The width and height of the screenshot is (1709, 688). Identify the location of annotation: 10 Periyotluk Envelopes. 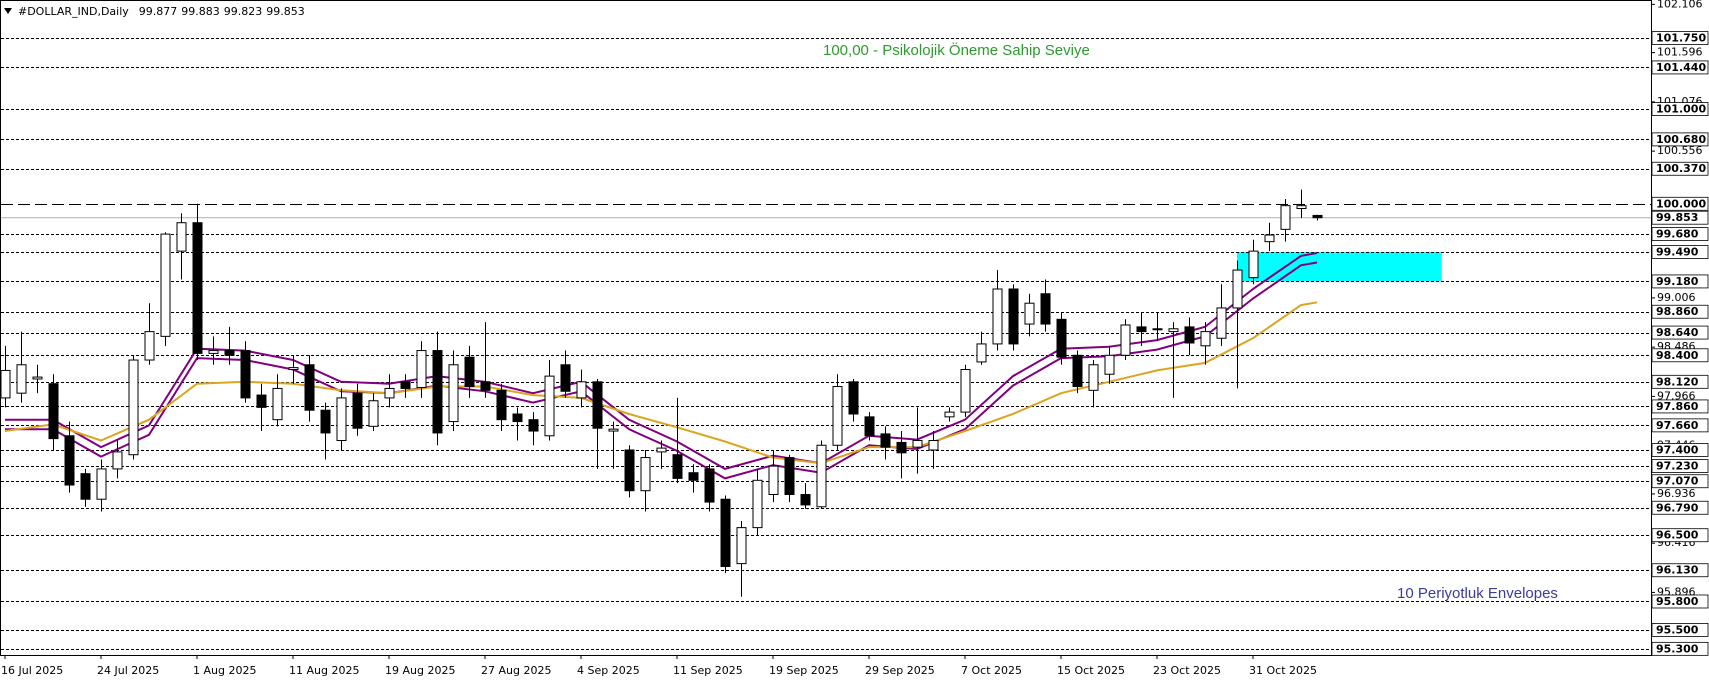
(1477, 593).